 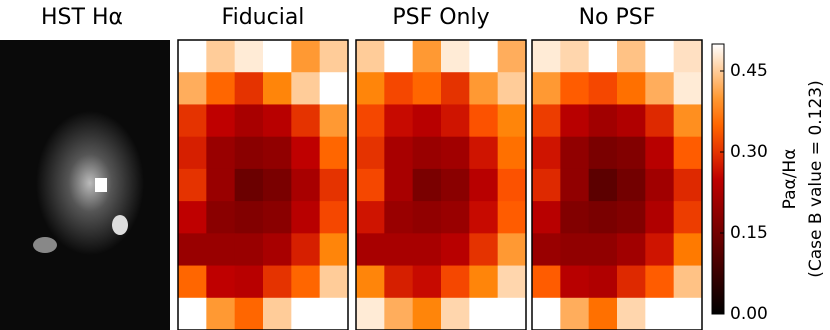 I want to click on panel-title: Fiducial, so click(x=263, y=17).